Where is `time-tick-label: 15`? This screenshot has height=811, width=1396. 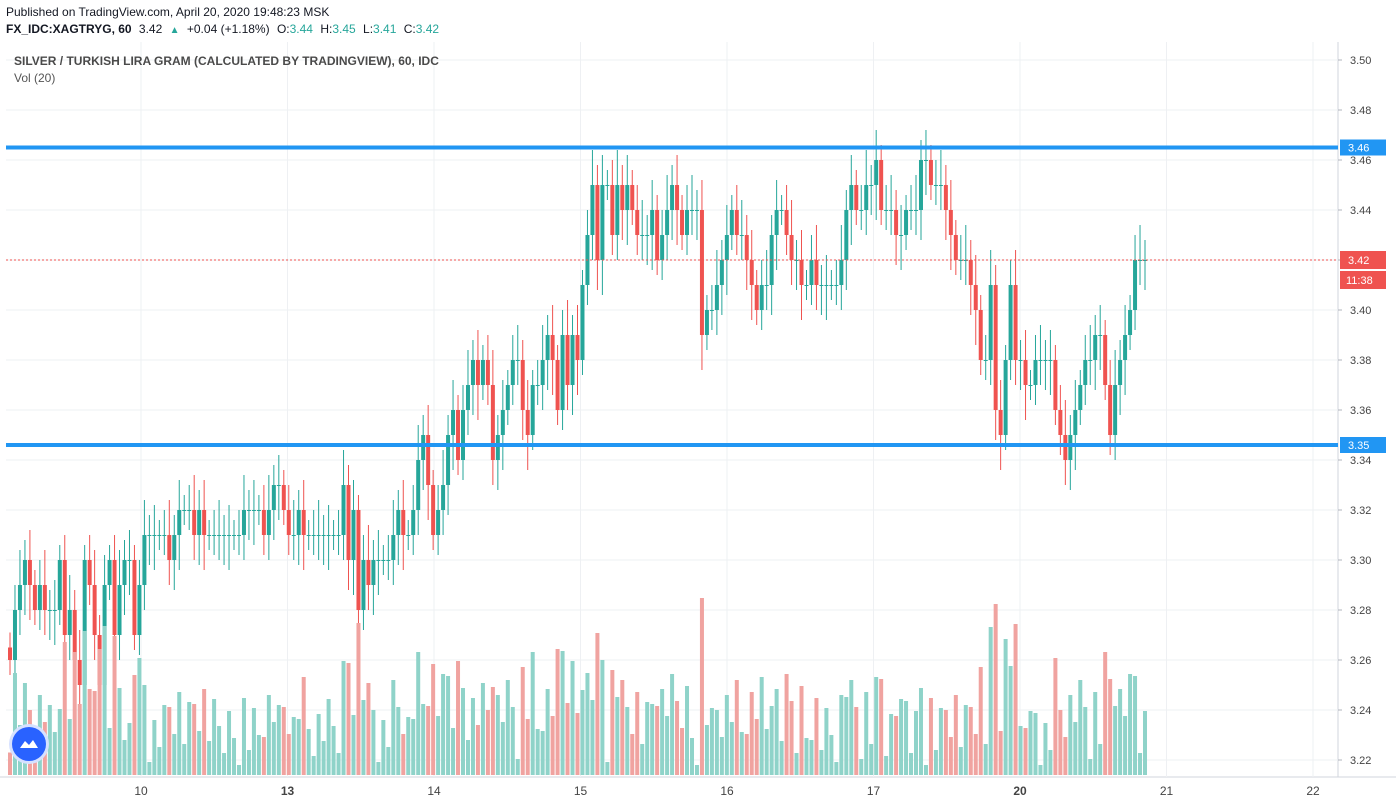 time-tick-label: 15 is located at coordinates (581, 791).